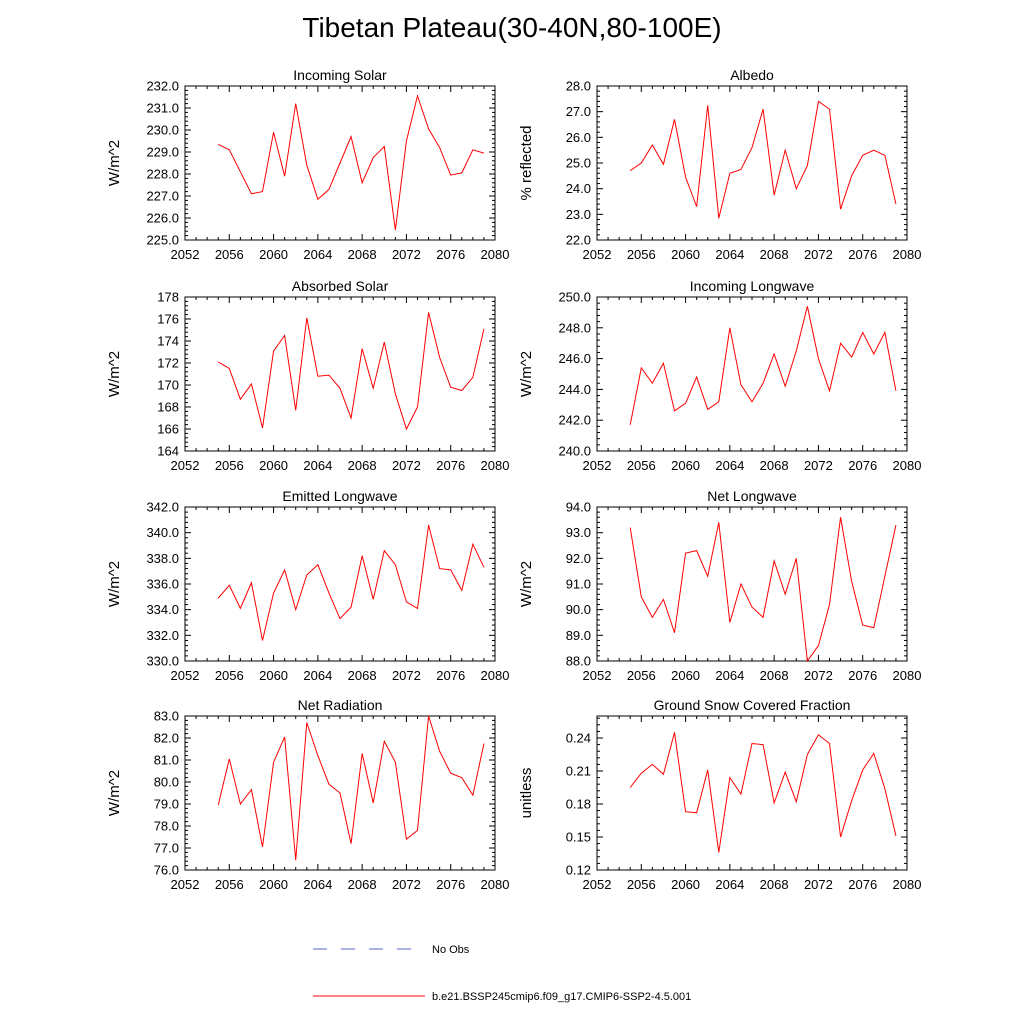 The image size is (1024, 1024). I want to click on page-title: Tibetan Plateau(30-40N,80-100E), so click(512, 27).